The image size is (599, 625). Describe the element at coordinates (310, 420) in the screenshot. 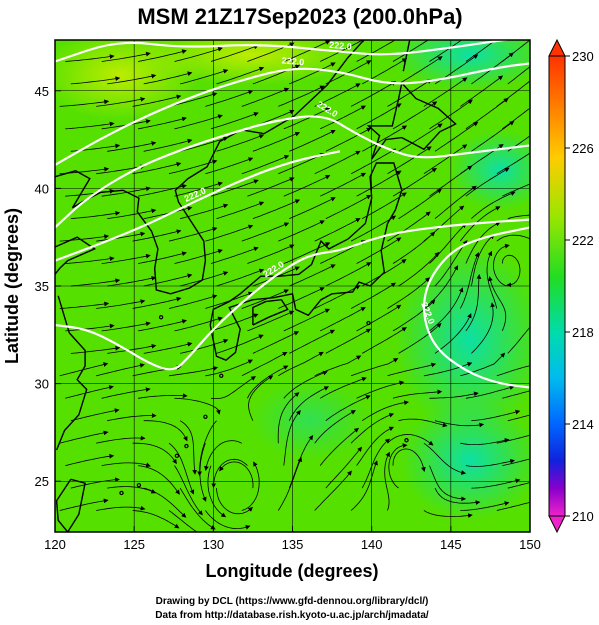

I see `cool-region` at that location.